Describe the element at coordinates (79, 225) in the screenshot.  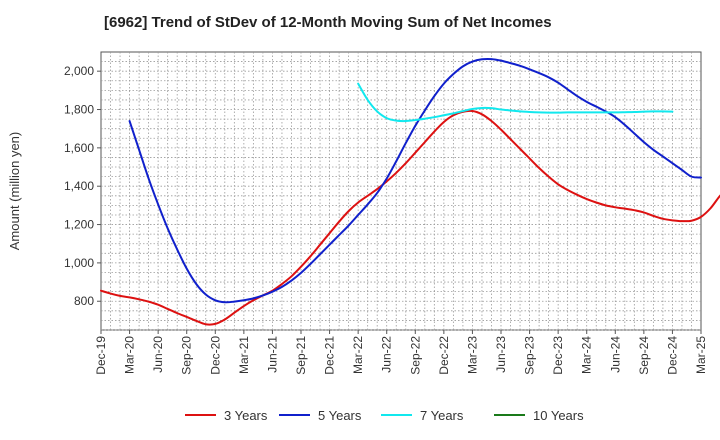
I see `y-tick-label: 1,200` at that location.